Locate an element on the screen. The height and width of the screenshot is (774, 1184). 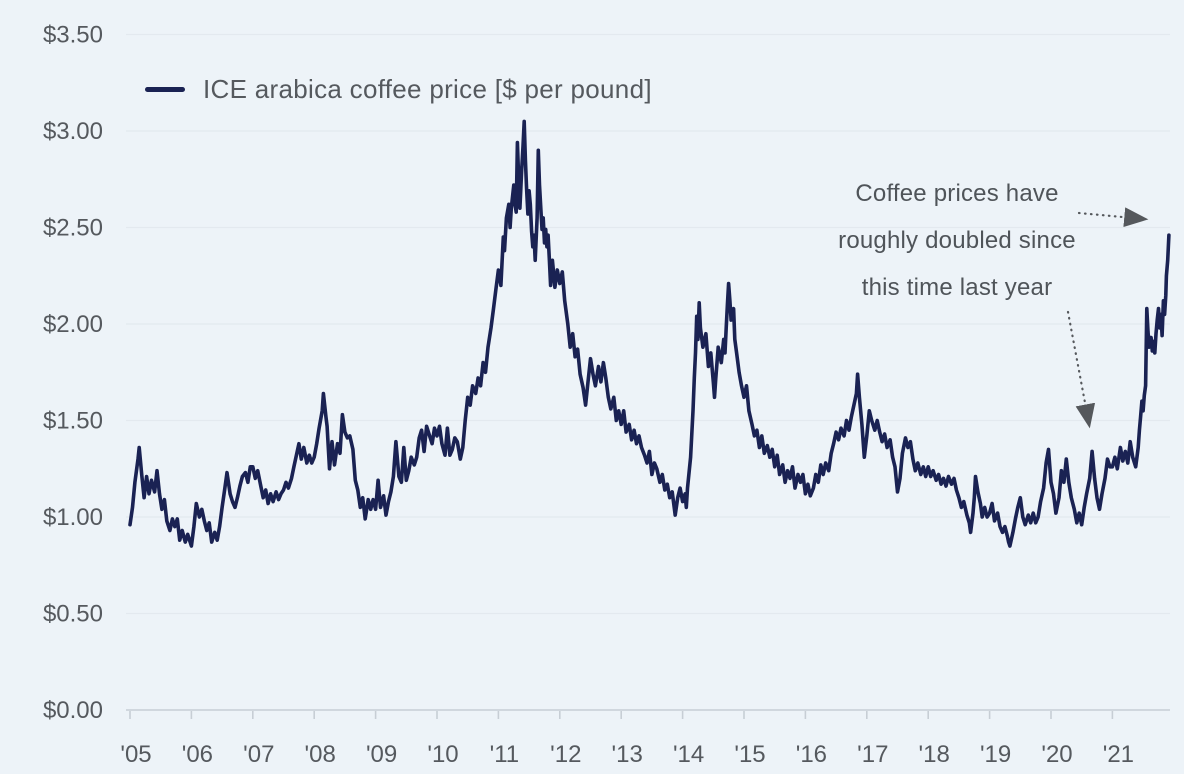
y-axis-tick-label: $2.00 is located at coordinates (73, 324).